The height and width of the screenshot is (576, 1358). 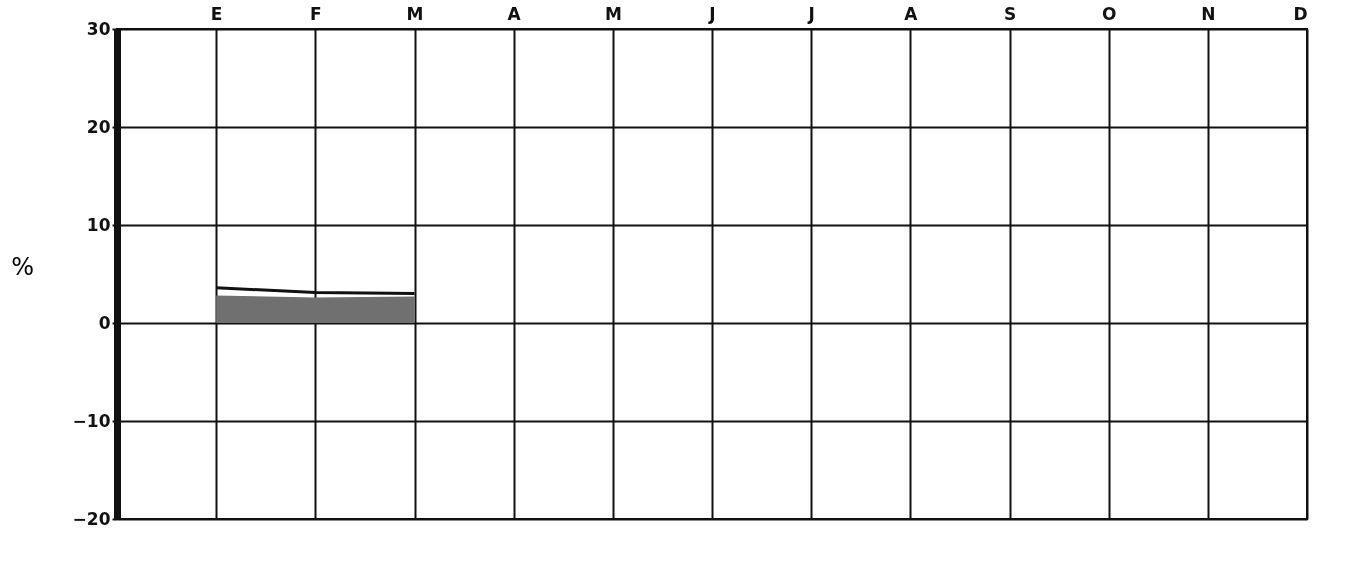 What do you see at coordinates (22, 266) in the screenshot?
I see `y-axis-title: %` at bounding box center [22, 266].